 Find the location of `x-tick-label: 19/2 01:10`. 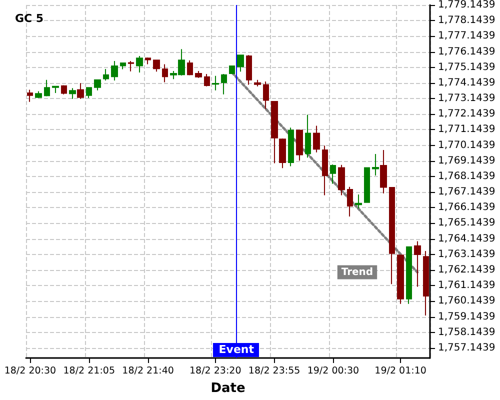

x-tick-label: 19/2 01:10 is located at coordinates (400, 371).